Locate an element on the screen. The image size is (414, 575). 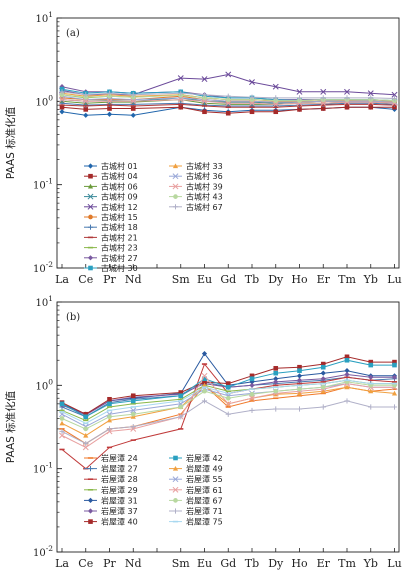
legend-entry: 古城村 36 is located at coordinates (196, 176).